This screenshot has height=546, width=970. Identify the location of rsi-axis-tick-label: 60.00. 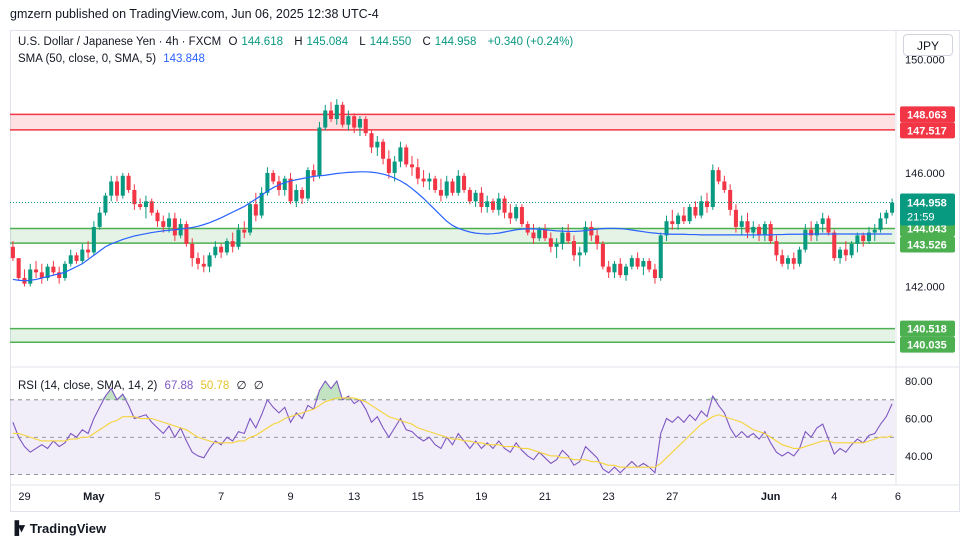
(919, 420).